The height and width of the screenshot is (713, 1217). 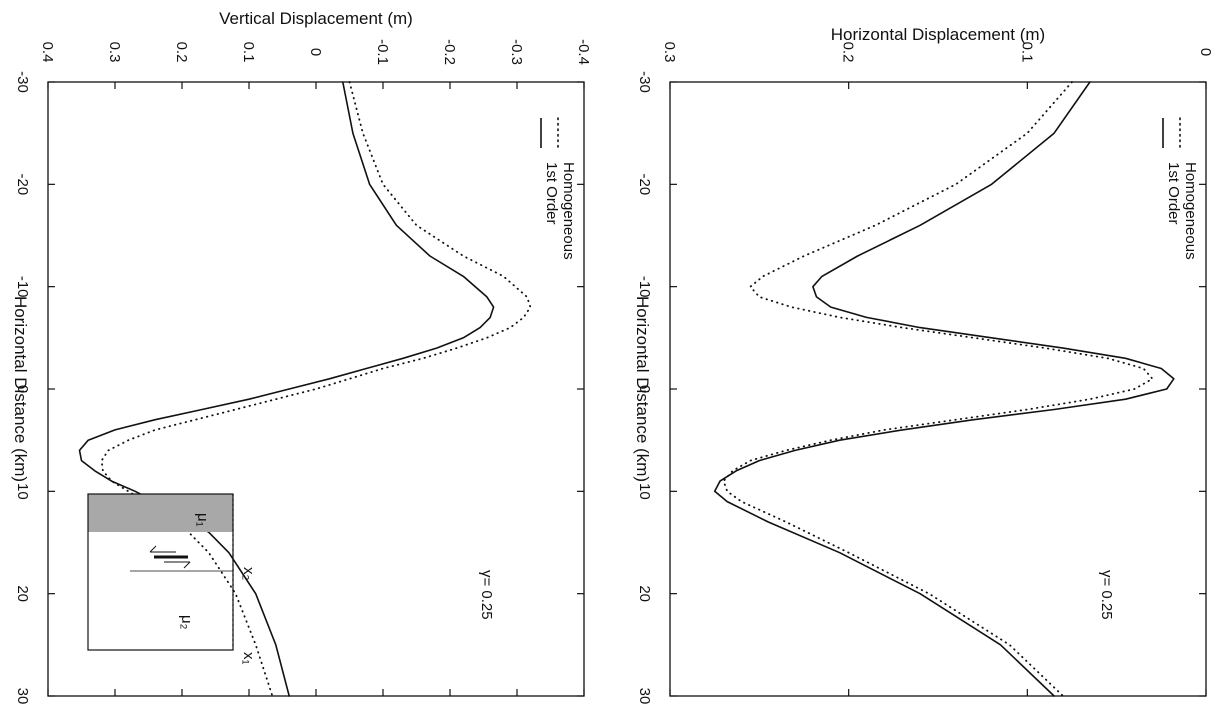 I want to click on y-tick-label: 0.4, so click(x=47, y=52).